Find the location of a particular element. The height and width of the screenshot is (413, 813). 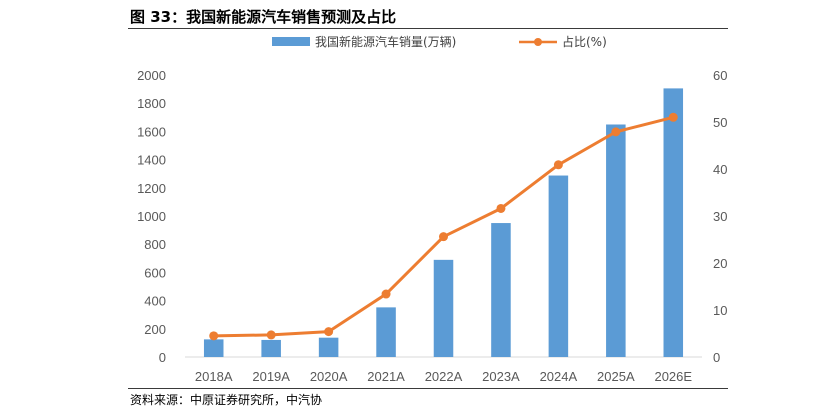

y-right-tick-label: 60 is located at coordinates (720, 75).